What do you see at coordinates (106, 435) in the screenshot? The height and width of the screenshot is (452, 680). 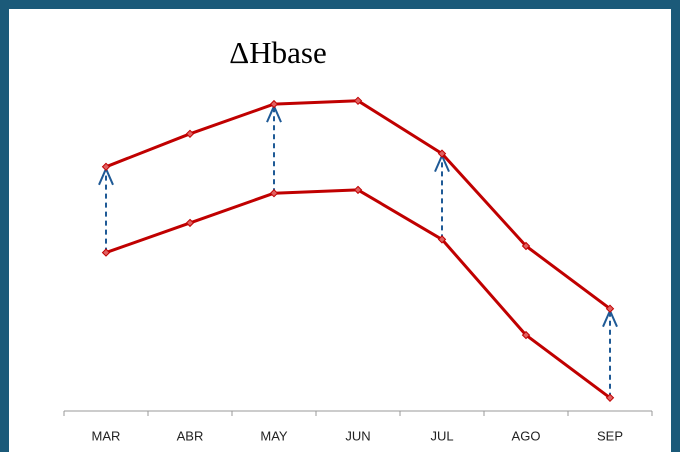 I see `x-tick-label: MAR` at bounding box center [106, 435].